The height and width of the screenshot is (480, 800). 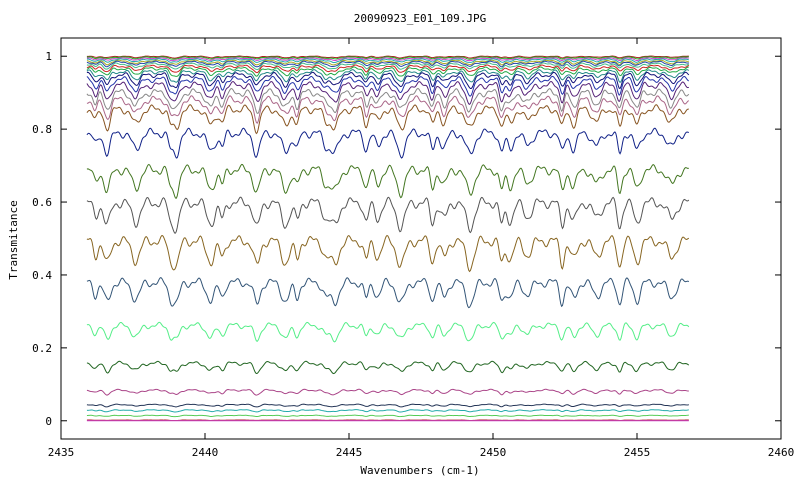 What do you see at coordinates (493, 452) in the screenshot?
I see `x-tick-label-3: 2450` at bounding box center [493, 452].